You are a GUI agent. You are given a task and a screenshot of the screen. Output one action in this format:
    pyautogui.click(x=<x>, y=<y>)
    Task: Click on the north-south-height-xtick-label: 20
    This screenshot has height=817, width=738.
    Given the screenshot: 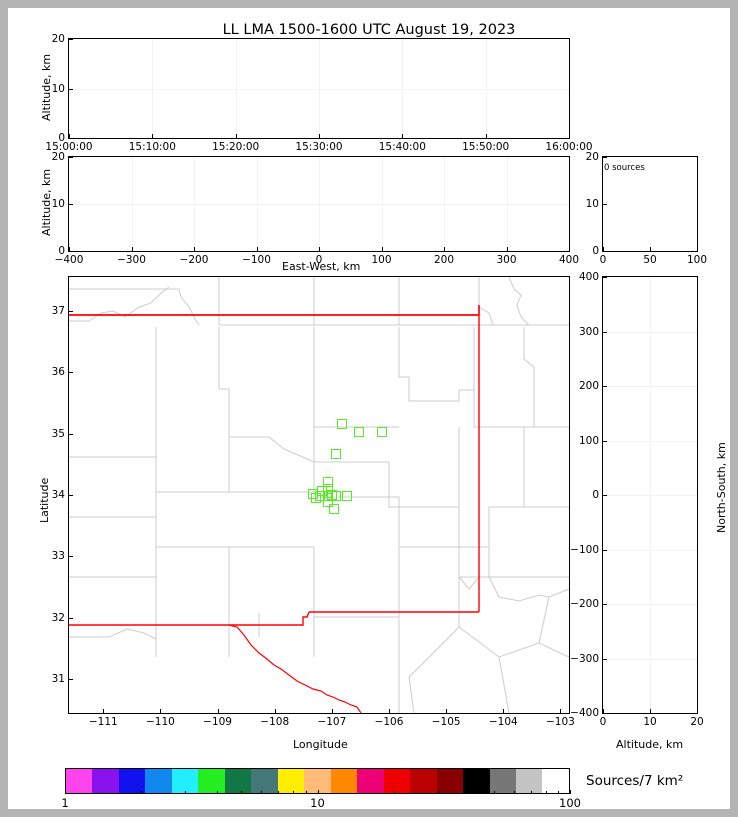 What is the action you would take?
    pyautogui.click(x=697, y=722)
    